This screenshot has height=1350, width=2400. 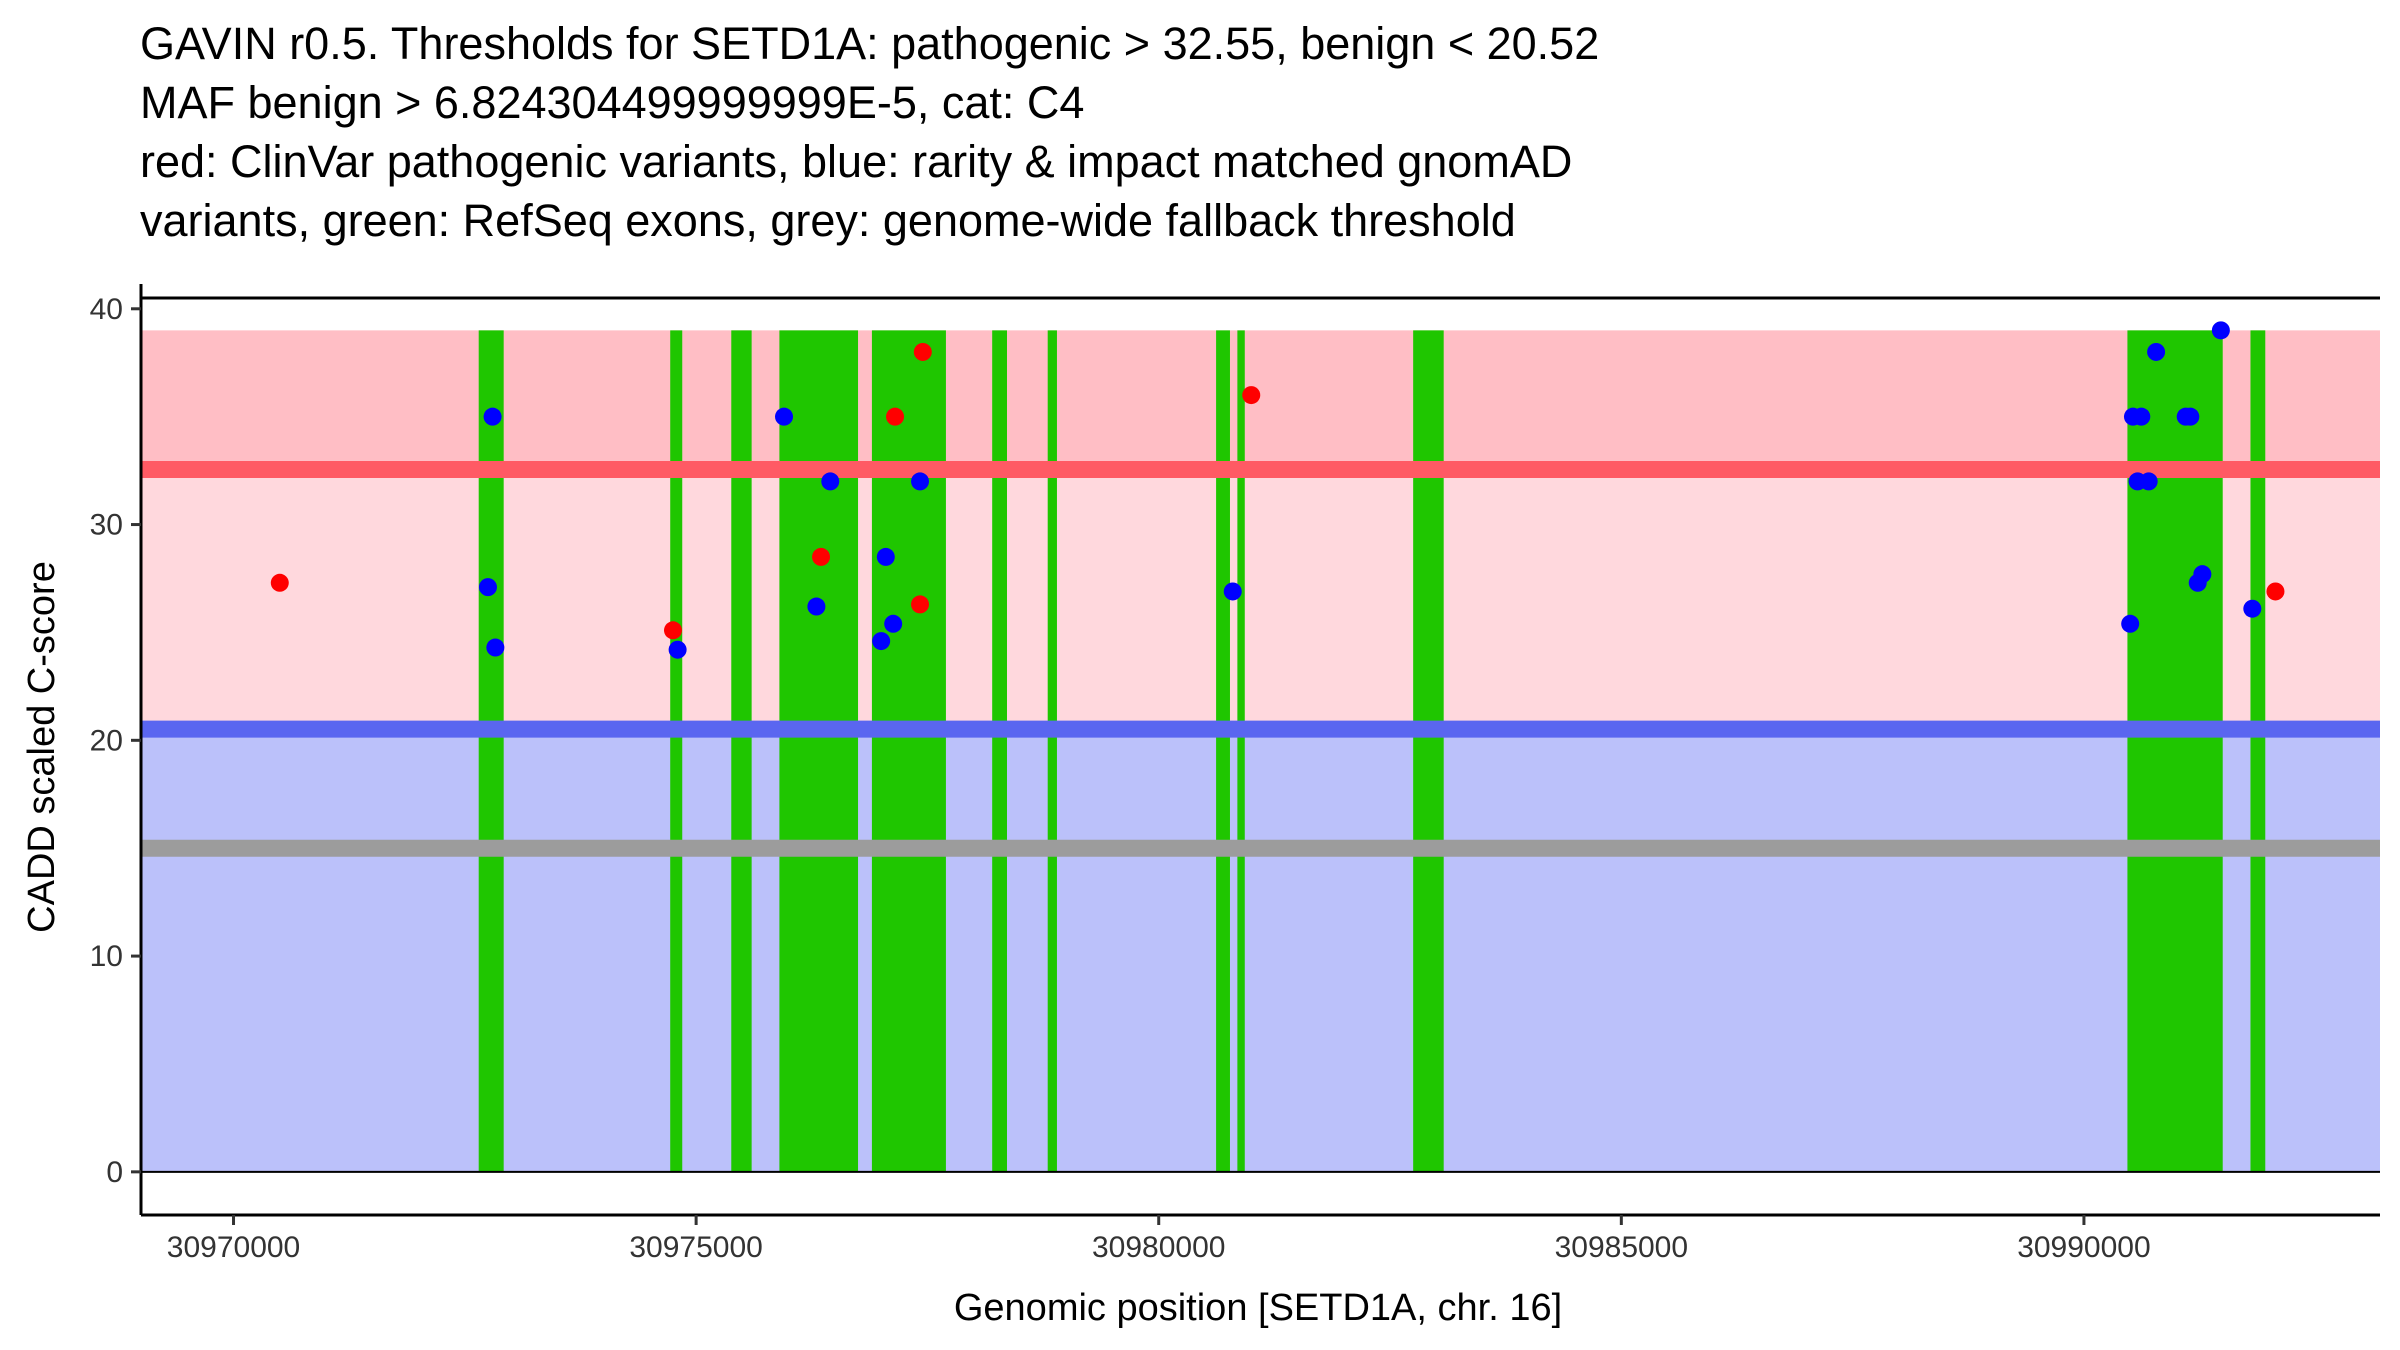 I want to click on x-tick-label: 30990000, so click(x=2083, y=1247).